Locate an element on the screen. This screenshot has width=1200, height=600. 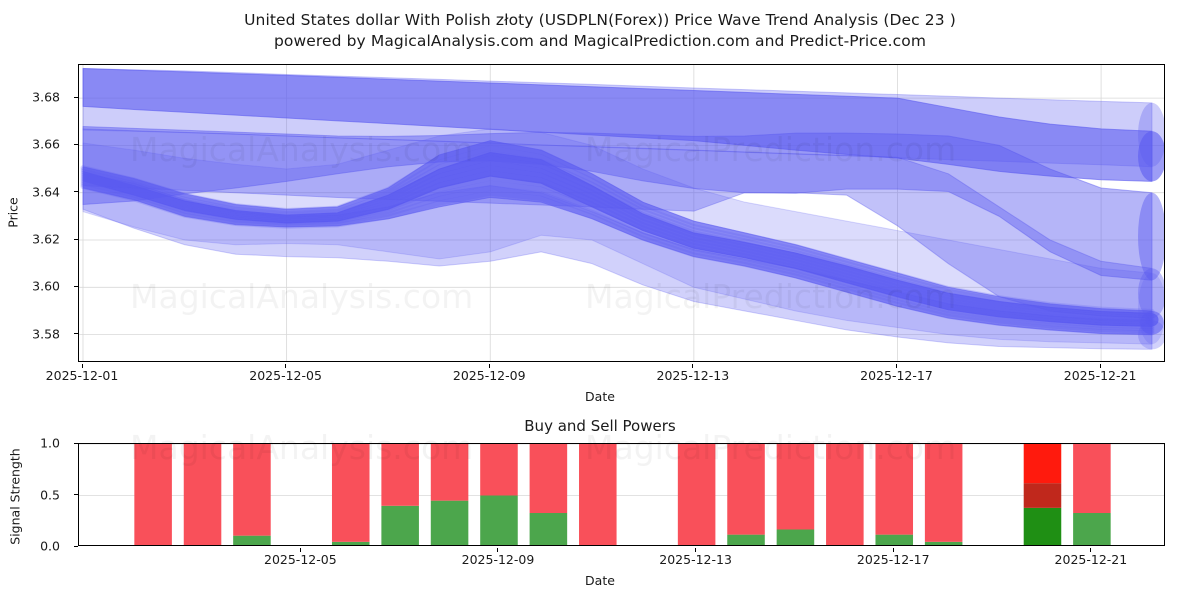
signal-x-tick-label: 2025-12-17 is located at coordinates (893, 559).